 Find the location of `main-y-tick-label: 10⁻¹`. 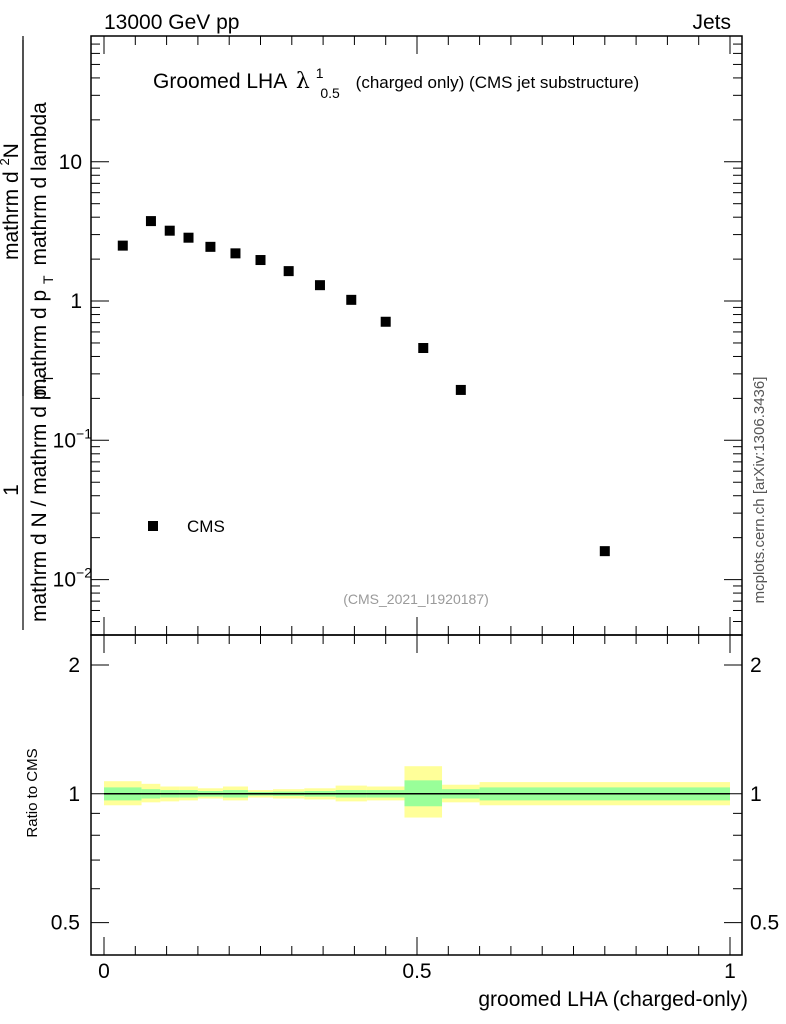

main-y-tick-label: 10⁻¹ is located at coordinates (73, 438).